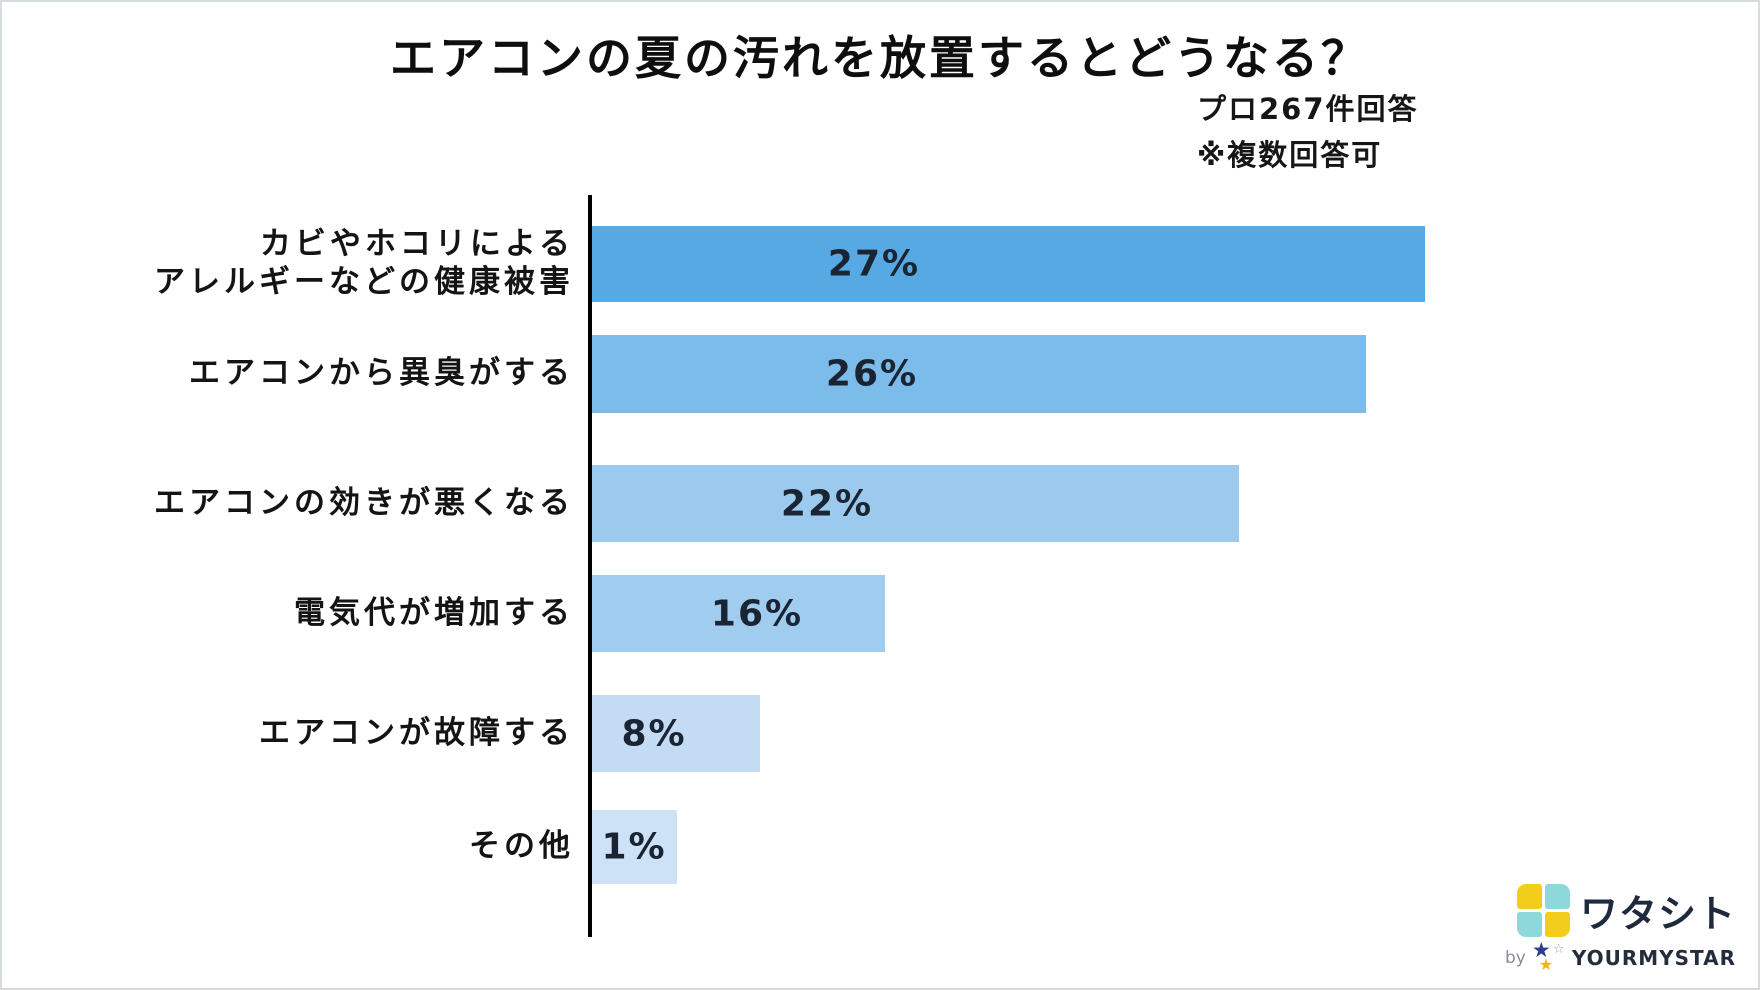 The image size is (1760, 990). What do you see at coordinates (1008, 264) in the screenshot?
I see `bar-health-damage: 27%` at bounding box center [1008, 264].